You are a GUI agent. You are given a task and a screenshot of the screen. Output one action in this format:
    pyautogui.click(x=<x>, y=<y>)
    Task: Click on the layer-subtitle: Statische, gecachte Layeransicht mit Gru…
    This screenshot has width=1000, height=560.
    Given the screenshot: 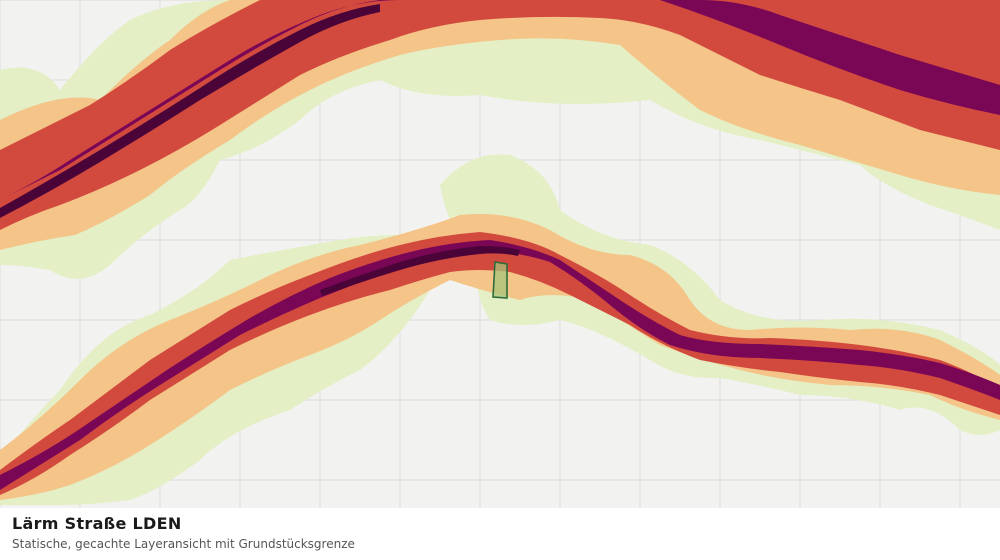 What is the action you would take?
    pyautogui.click(x=183, y=544)
    